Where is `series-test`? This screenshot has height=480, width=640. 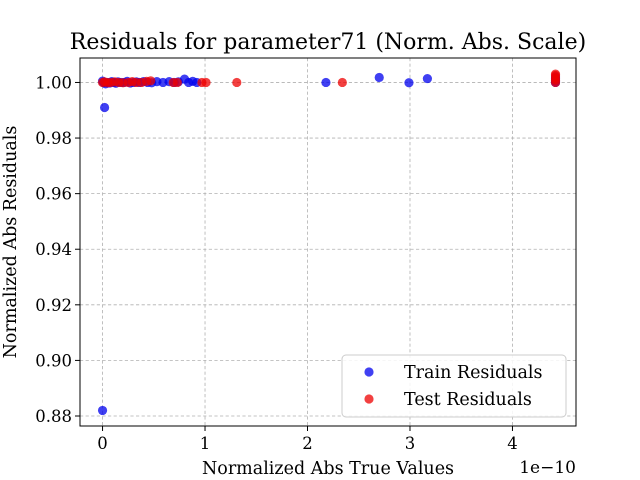 series-test is located at coordinates (329, 78).